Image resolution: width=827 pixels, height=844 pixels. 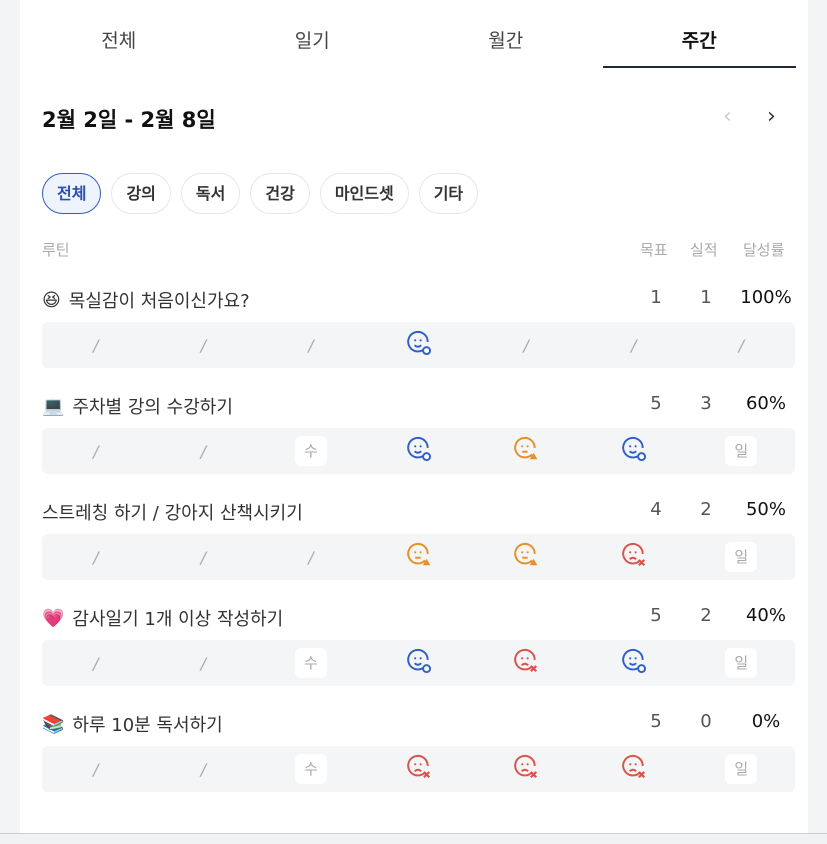 What do you see at coordinates (178, 619) in the screenshot?
I see `routine-name: 감사일기 1개 이상 작성하기` at bounding box center [178, 619].